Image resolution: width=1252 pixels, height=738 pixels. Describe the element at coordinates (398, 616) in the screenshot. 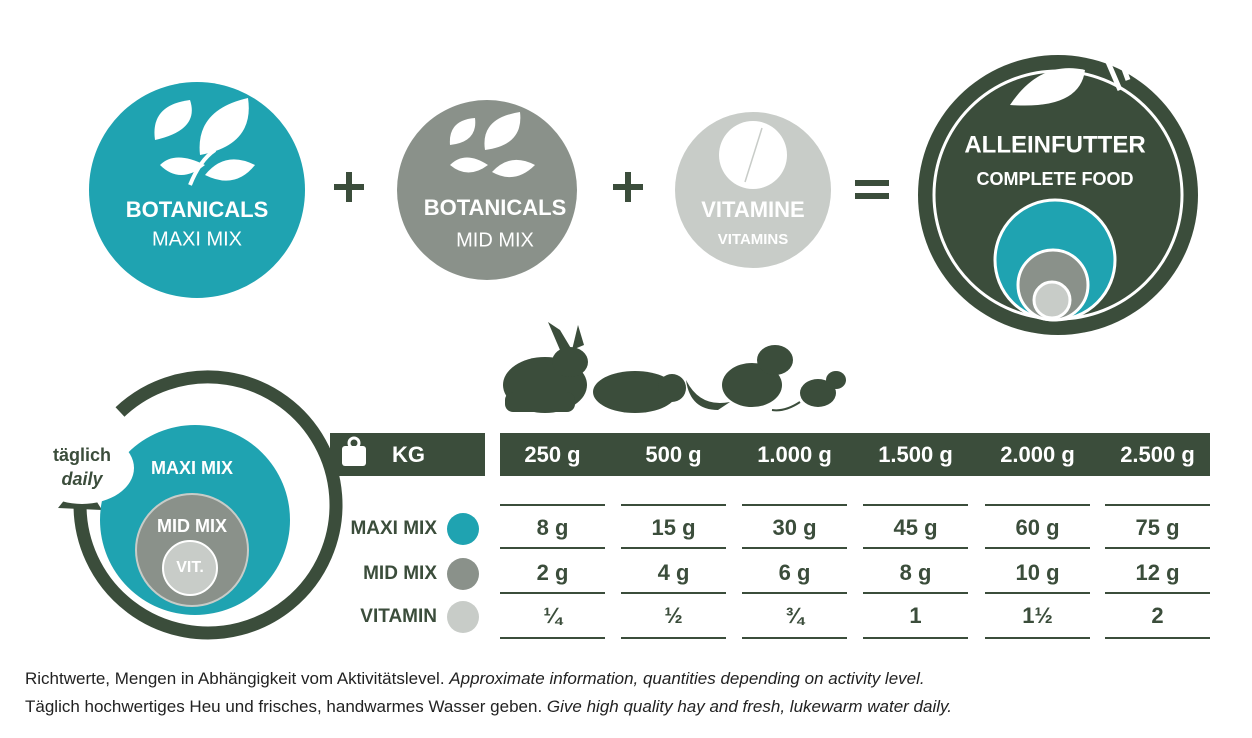

I see `row-label: VITAMIN` at that location.